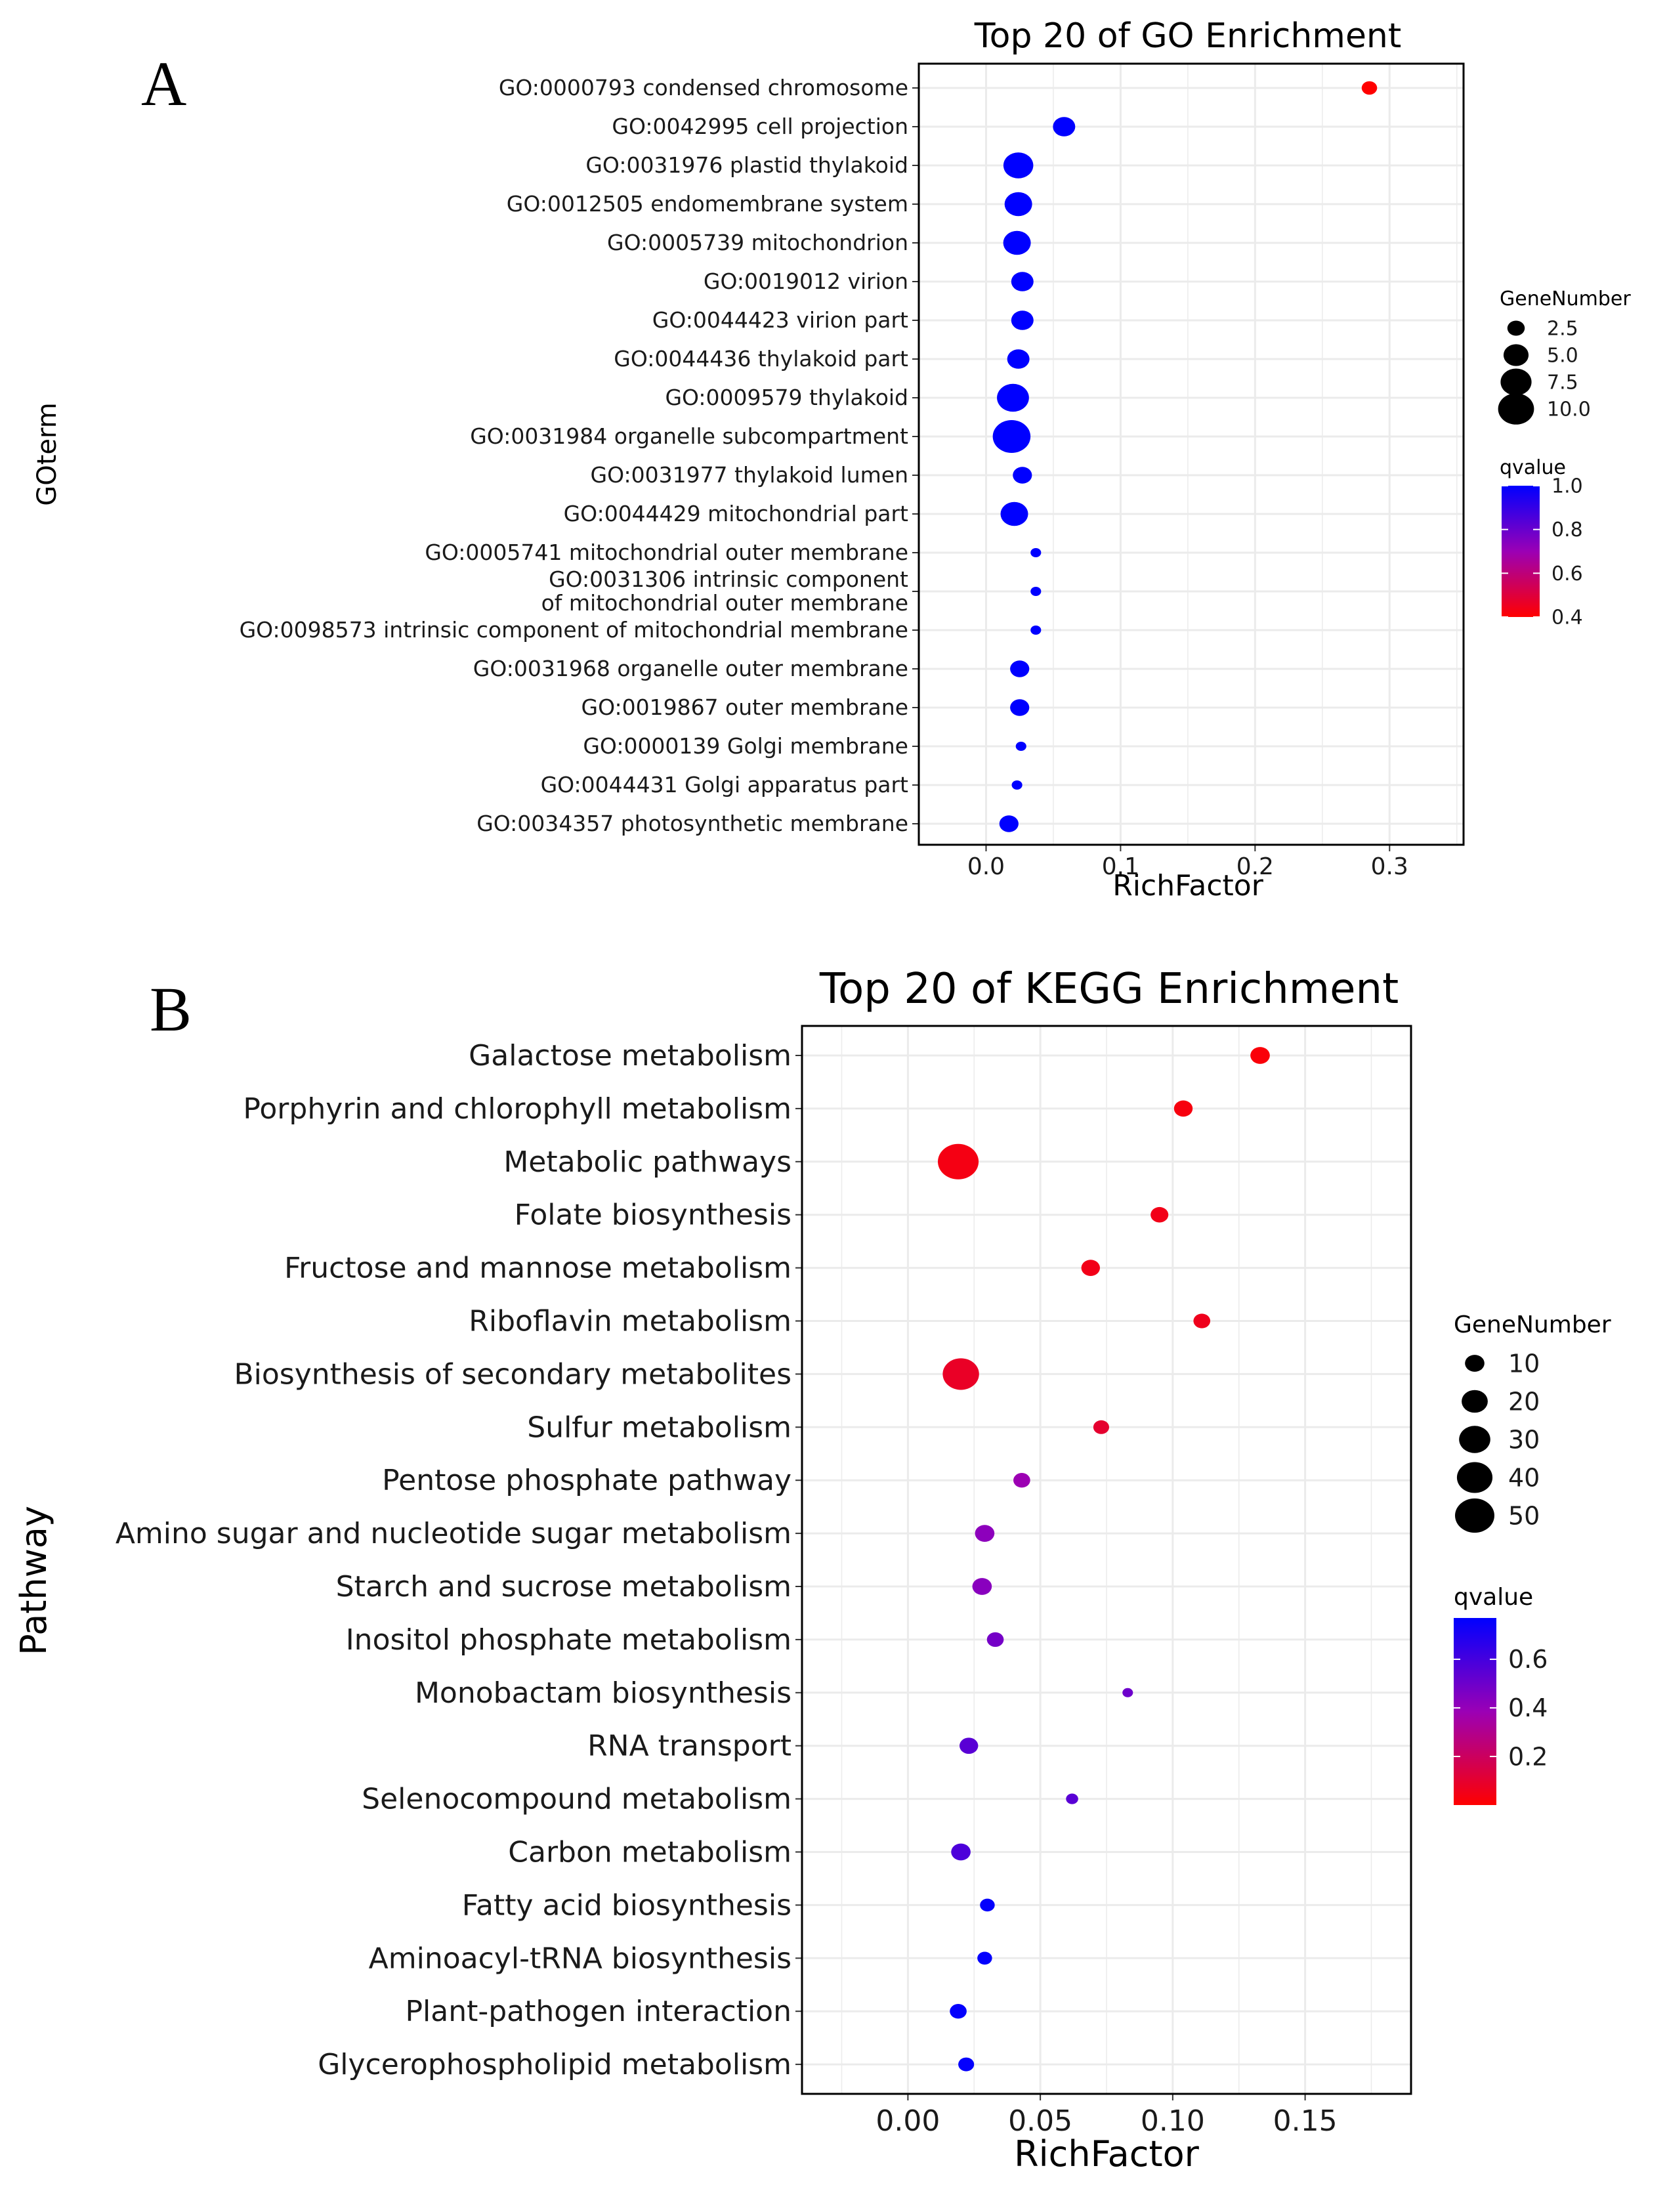 The height and width of the screenshot is (2212, 1667). Describe the element at coordinates (1567, 531) in the screenshot. I see `a-color-legend-label: 0.8` at that location.